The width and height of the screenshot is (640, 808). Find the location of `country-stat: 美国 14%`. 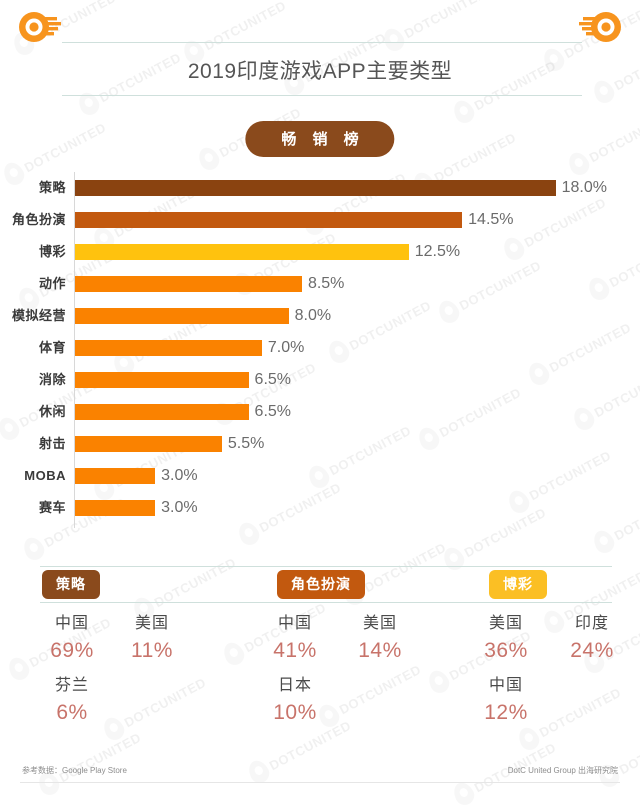

country-stat: 美国 14% is located at coordinates (380, 639).